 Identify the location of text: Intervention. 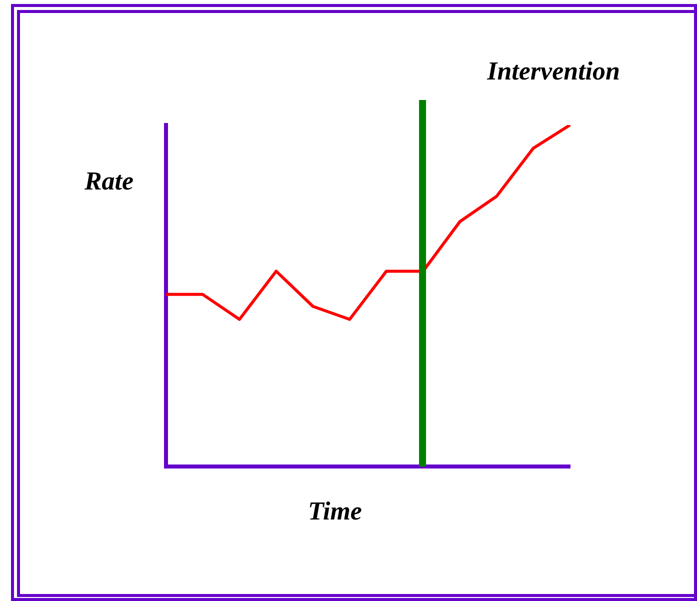
(553, 71).